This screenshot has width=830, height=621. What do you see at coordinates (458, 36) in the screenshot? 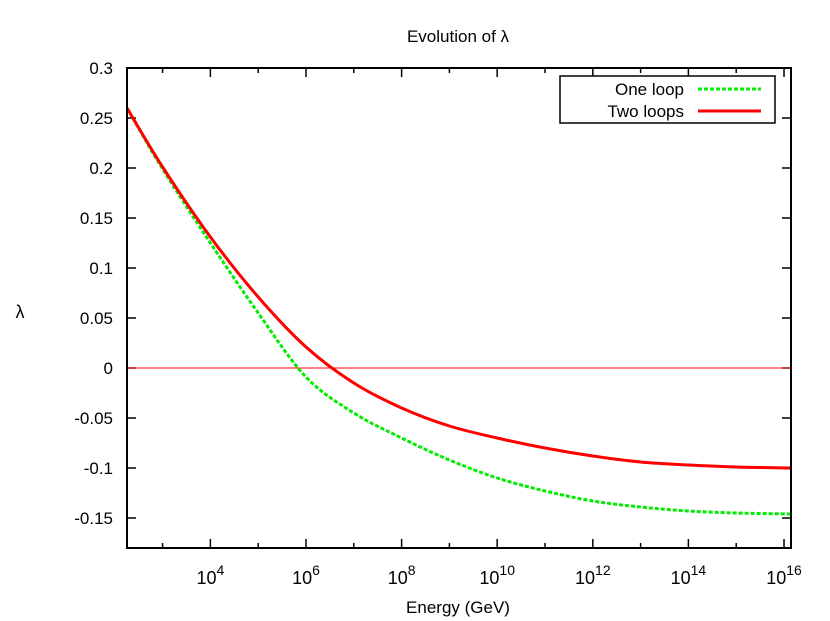
I see `chart-title: Evolution of λ` at bounding box center [458, 36].